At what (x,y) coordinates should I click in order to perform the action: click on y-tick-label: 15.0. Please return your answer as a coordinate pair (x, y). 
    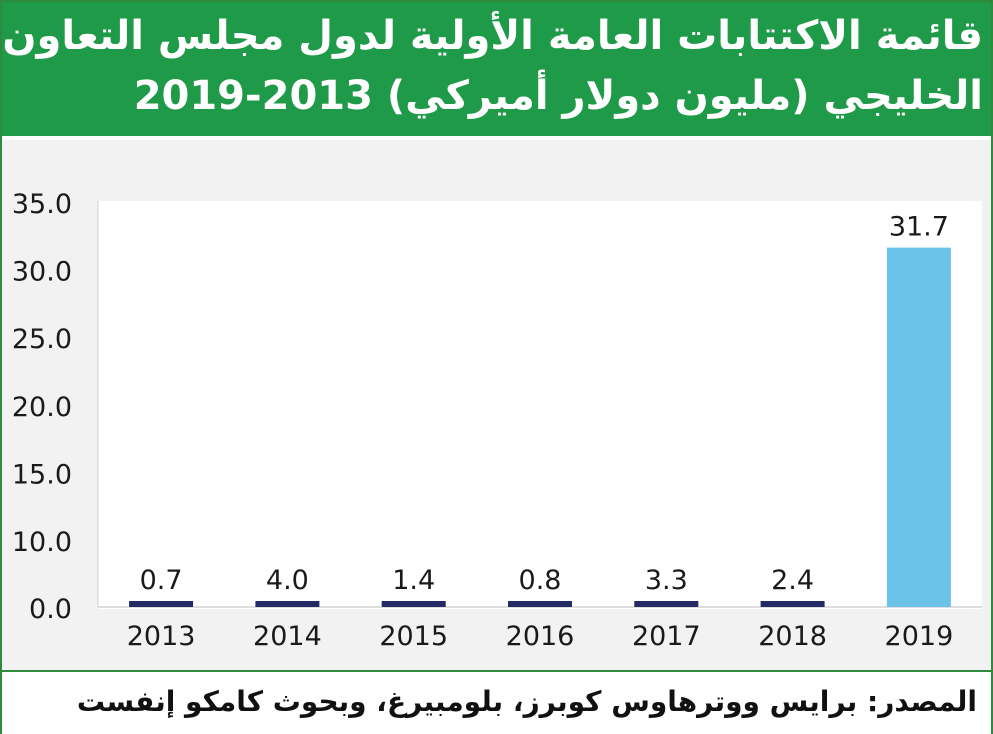
    Looking at the image, I should click on (42, 474).